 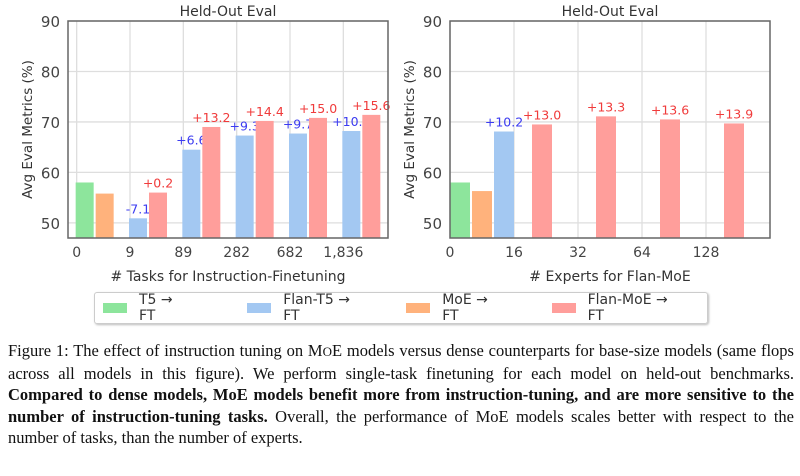 I want to click on bar-data-label: +6.6, so click(x=191, y=140).